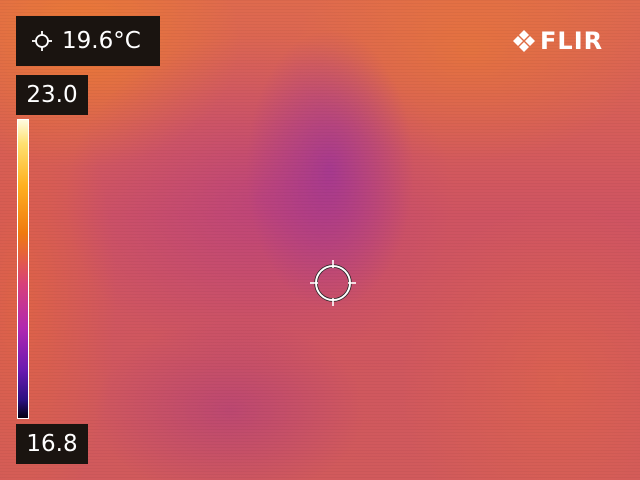 This screenshot has height=480, width=640. What do you see at coordinates (101, 41) in the screenshot?
I see `spot-temperature-value: 19.6°C` at bounding box center [101, 41].